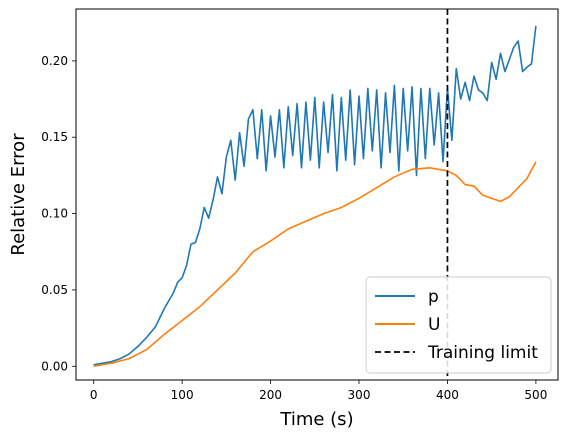  Describe the element at coordinates (94, 395) in the screenshot. I see `x-tick-label: 0` at that location.